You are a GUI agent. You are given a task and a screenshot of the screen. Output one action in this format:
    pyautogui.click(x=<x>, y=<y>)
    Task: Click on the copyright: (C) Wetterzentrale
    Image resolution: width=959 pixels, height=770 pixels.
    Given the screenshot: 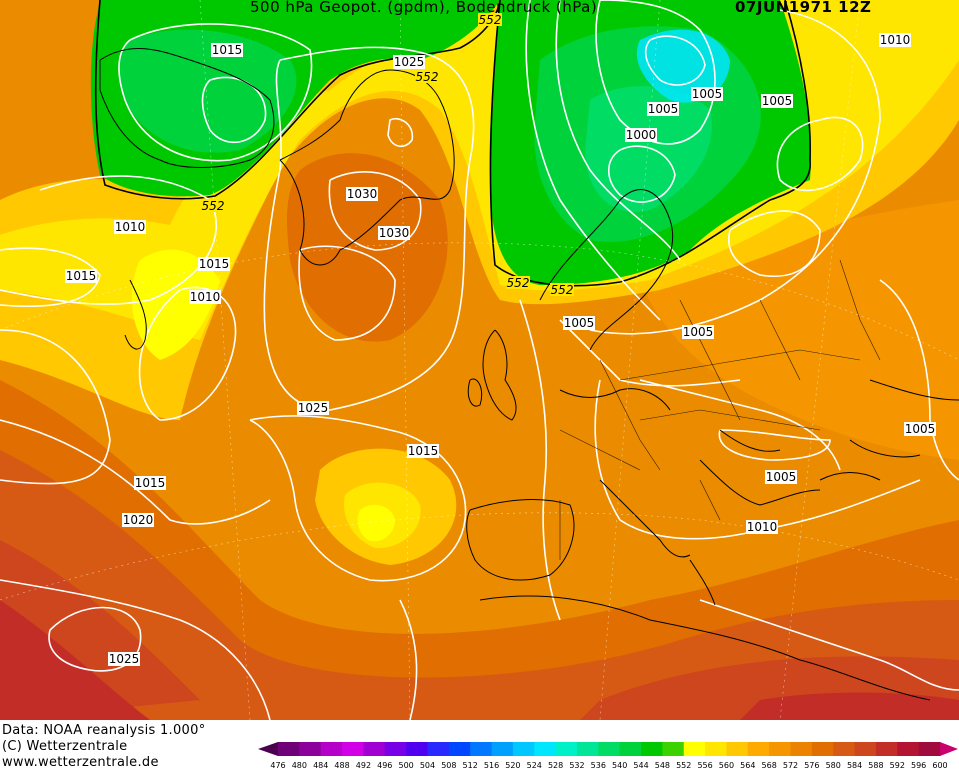 What is the action you would take?
    pyautogui.click(x=65, y=746)
    